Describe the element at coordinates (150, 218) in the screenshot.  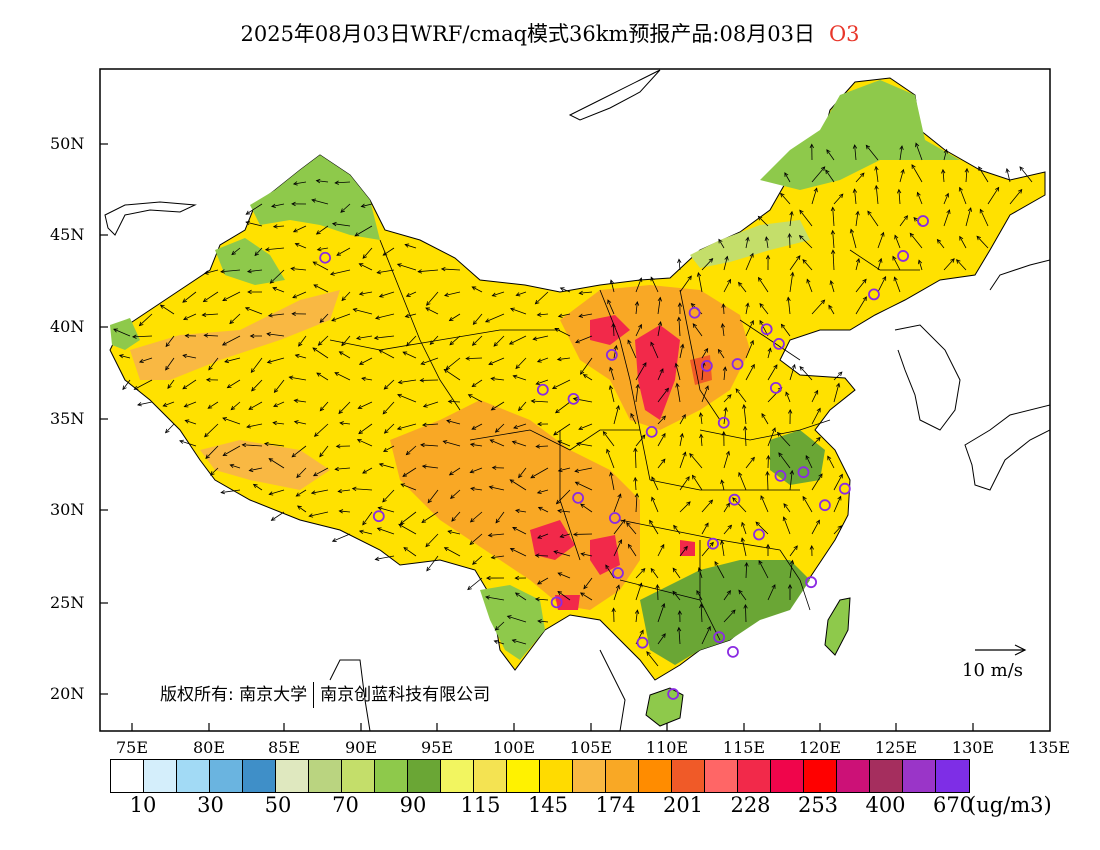
I see `caspian-coastline` at that location.